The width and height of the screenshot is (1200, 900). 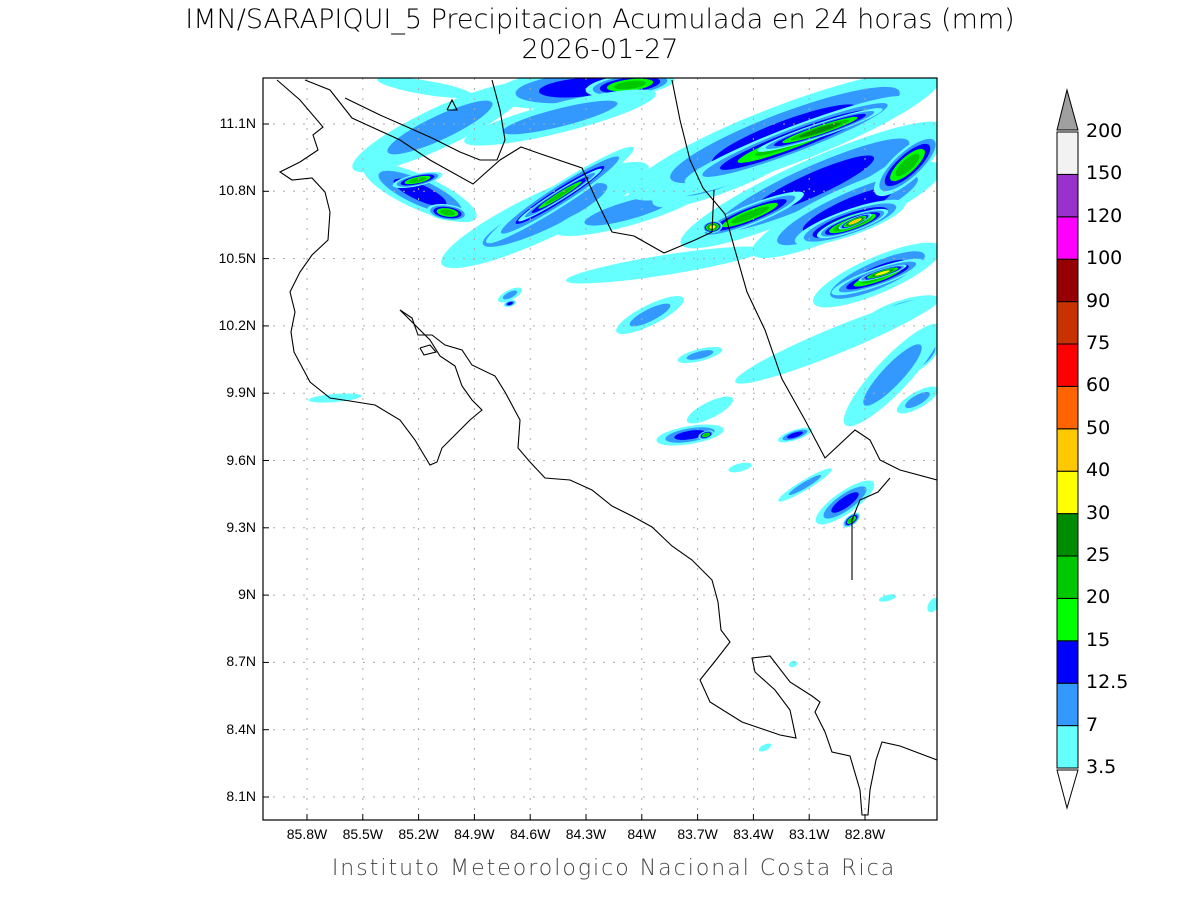 What do you see at coordinates (1098, 512) in the screenshot?
I see `colorbar-label: 30` at bounding box center [1098, 512].